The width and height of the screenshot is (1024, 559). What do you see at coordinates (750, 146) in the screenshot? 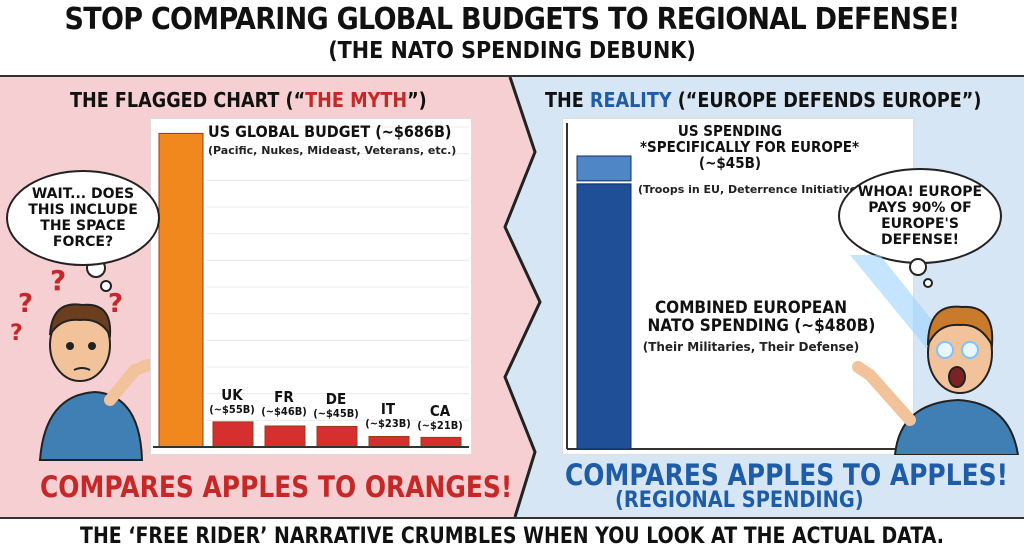
I see `us-europe-label-line2: *SPECIFICALLY FOR EUROPE*` at bounding box center [750, 146].